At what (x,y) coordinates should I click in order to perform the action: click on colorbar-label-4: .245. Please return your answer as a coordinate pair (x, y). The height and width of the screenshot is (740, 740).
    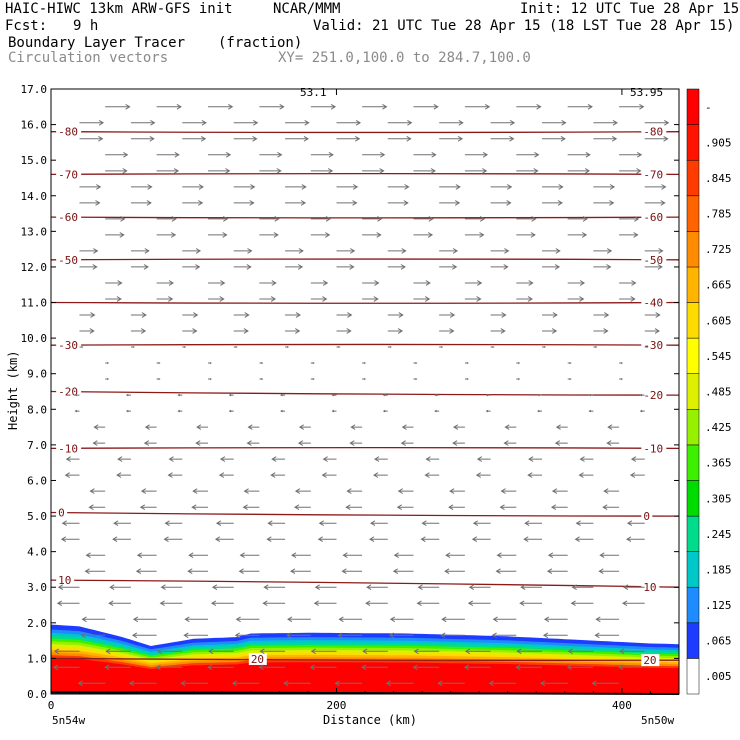
    Looking at the image, I should click on (718, 534).